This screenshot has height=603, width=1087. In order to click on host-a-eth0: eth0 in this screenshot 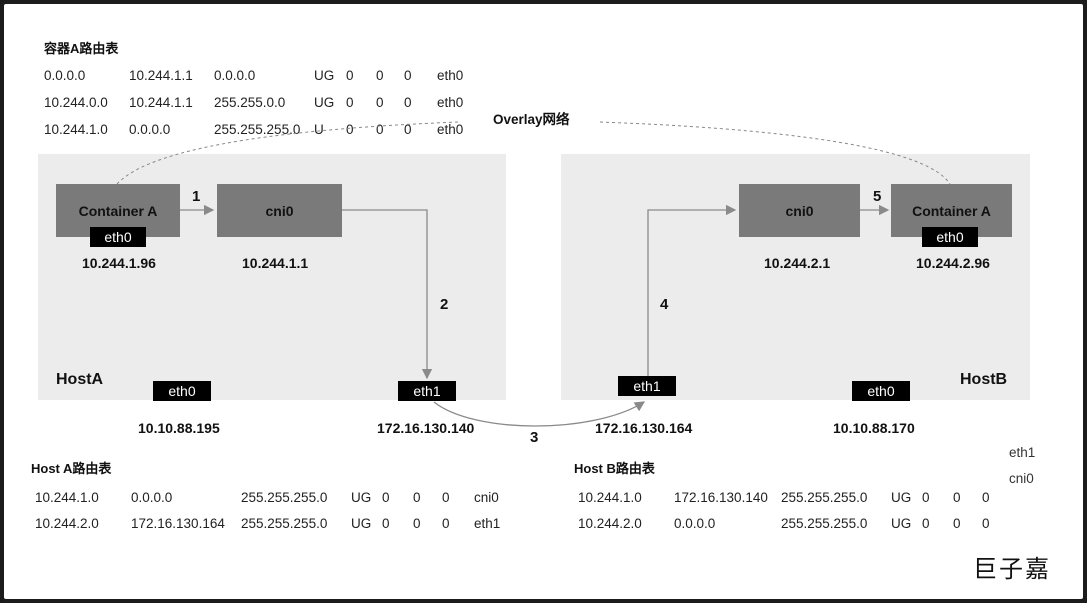, I will do `click(182, 391)`.